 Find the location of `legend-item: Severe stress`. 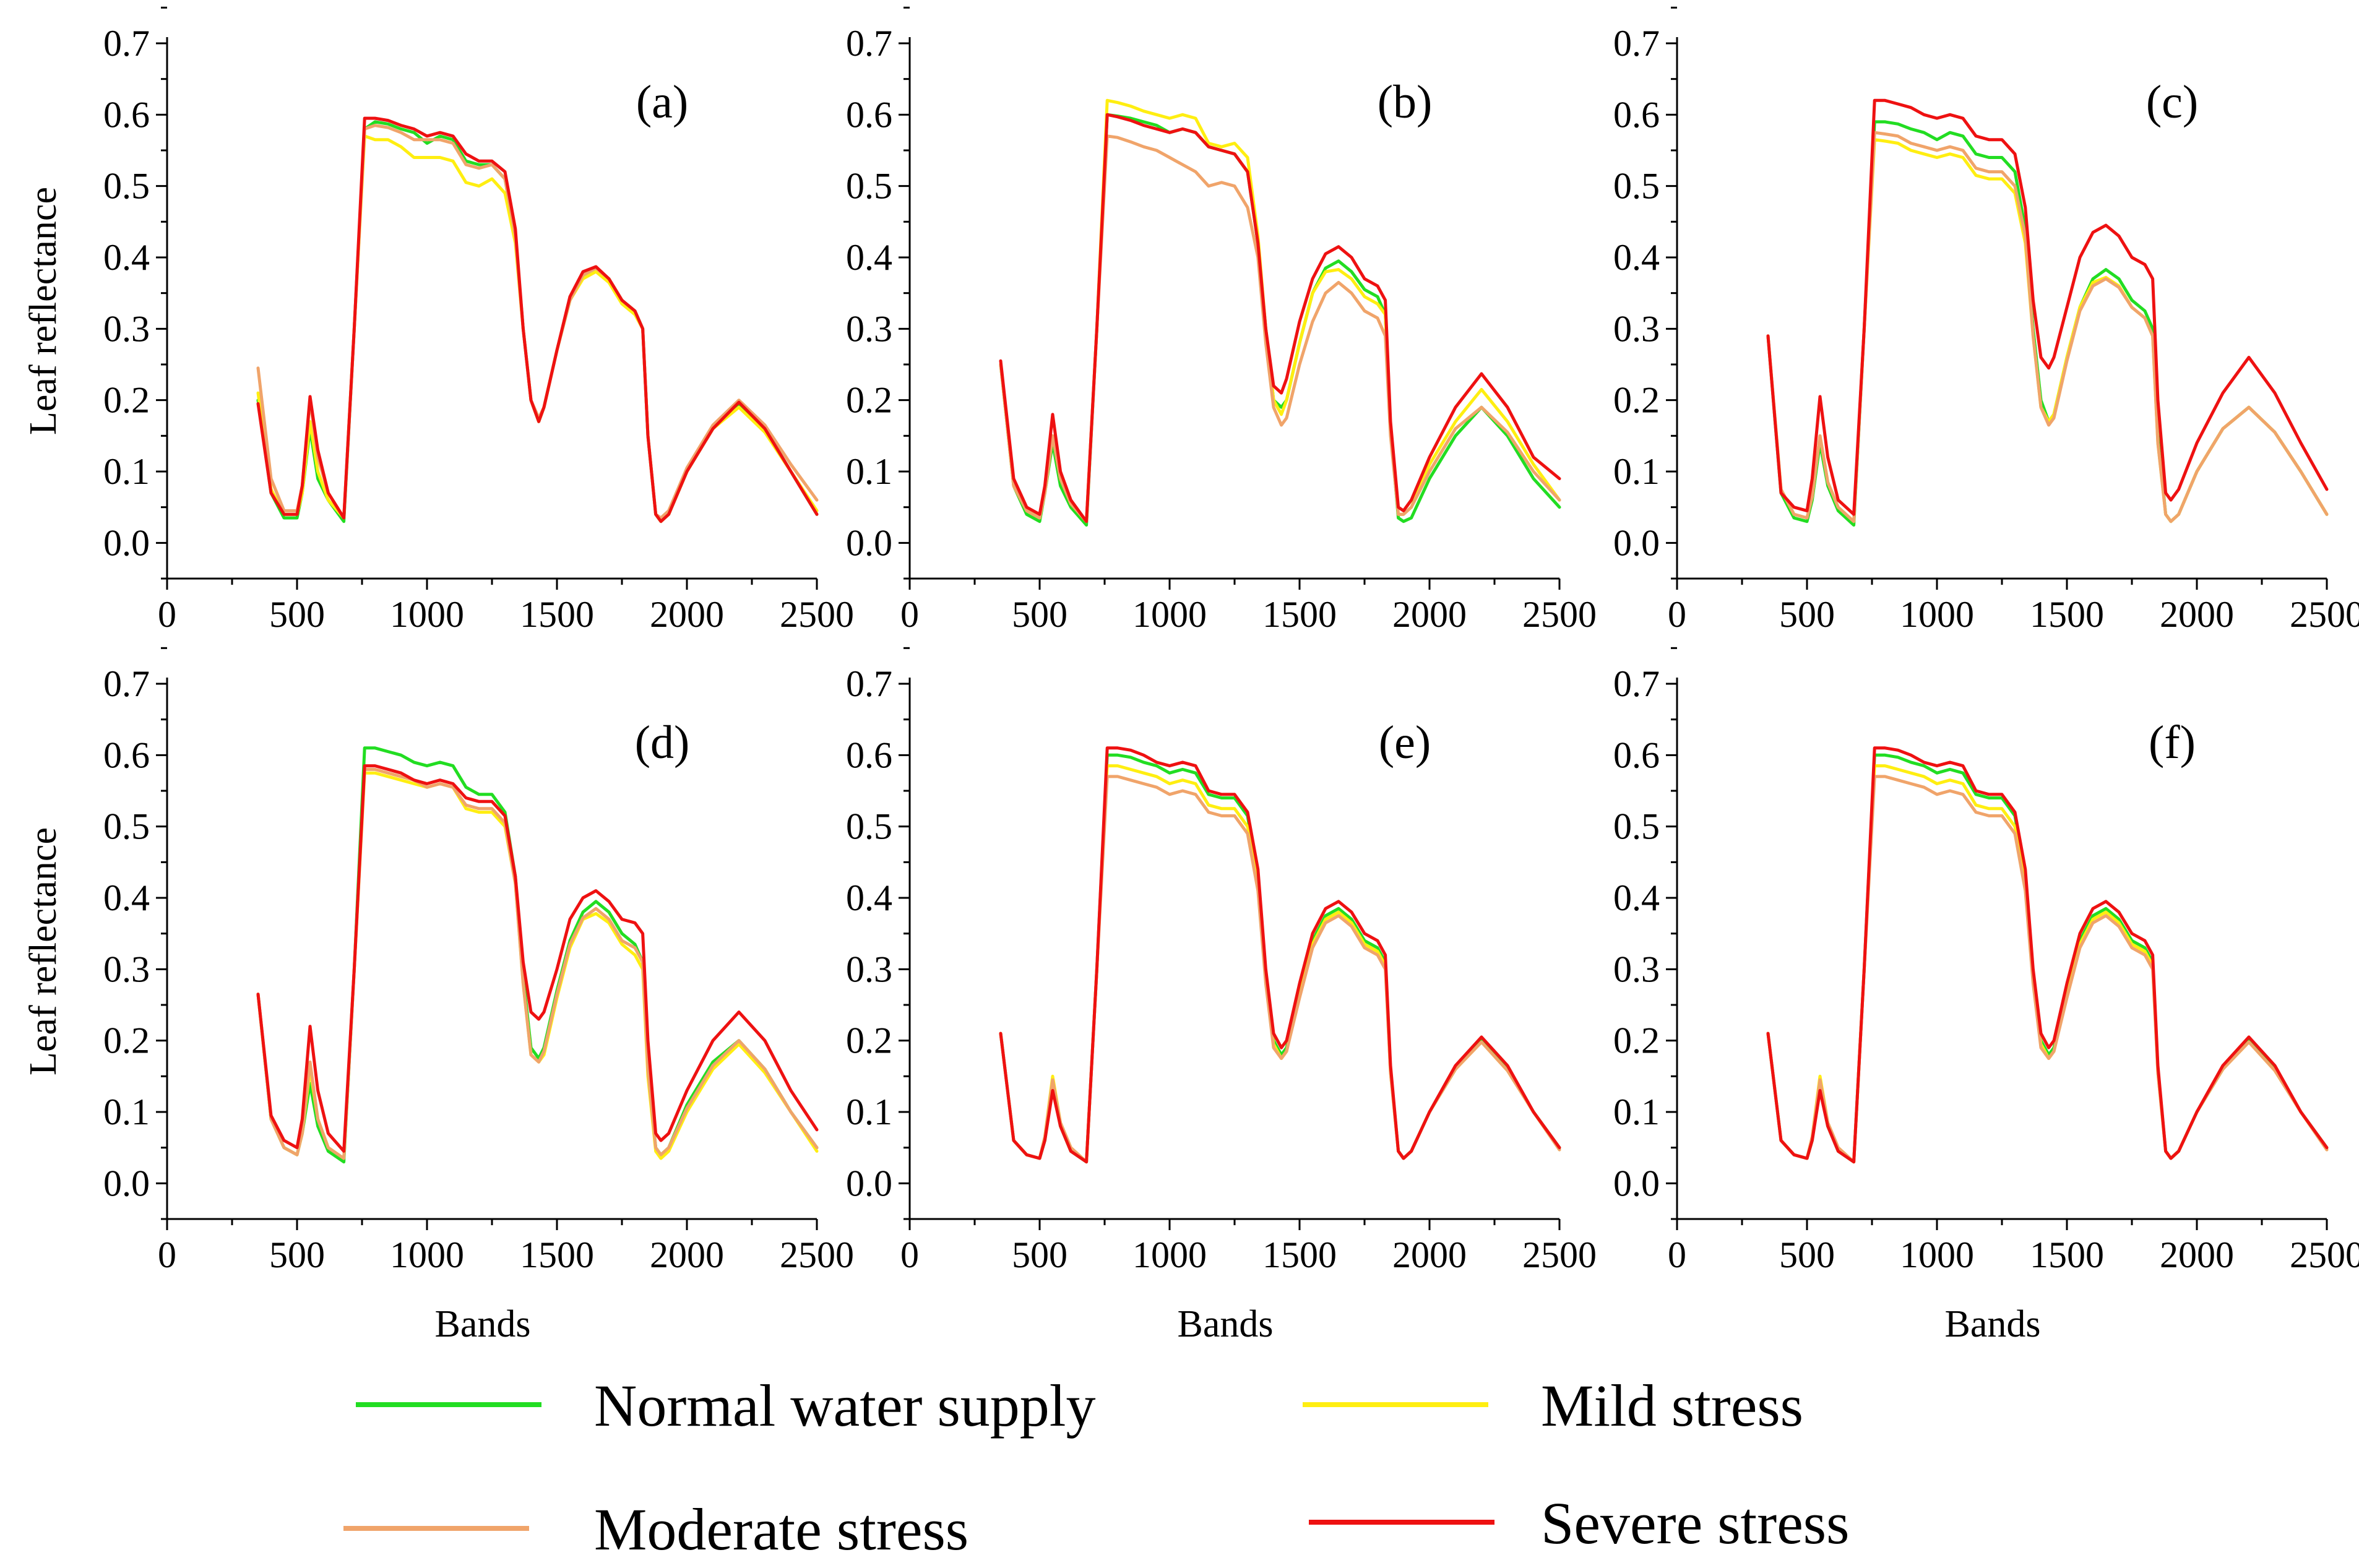

legend-item: Severe stress is located at coordinates (1579, 1523).